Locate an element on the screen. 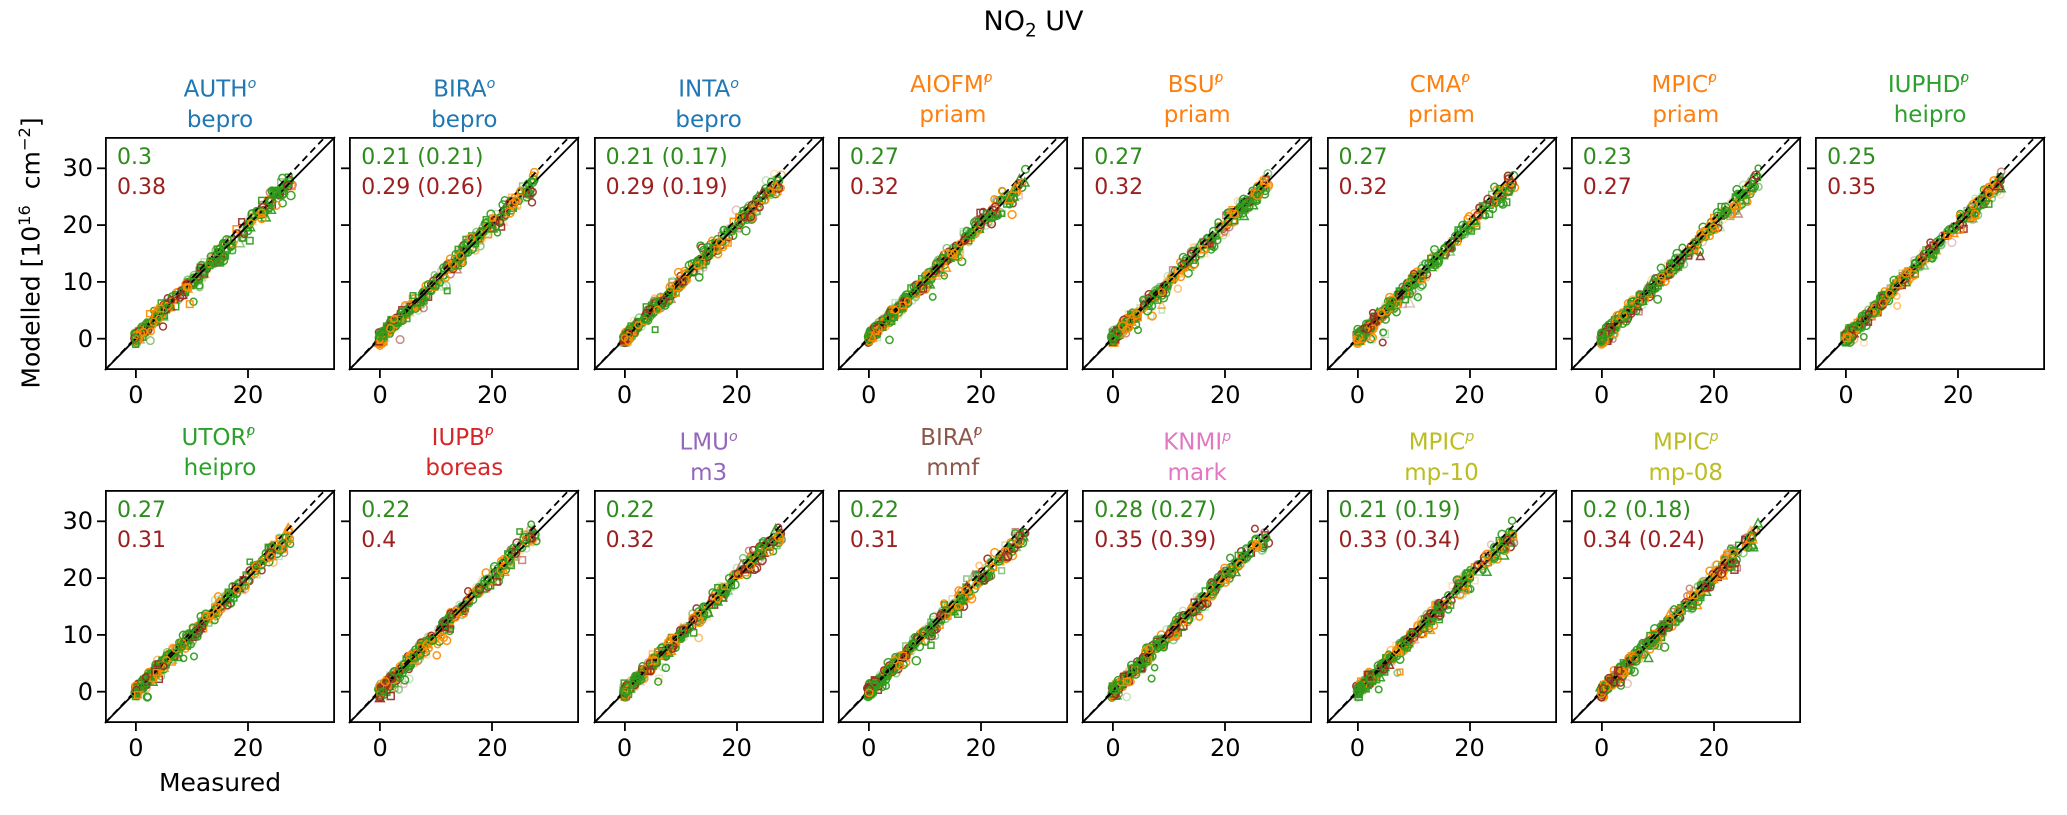 This screenshot has height=815, width=2067. panel-institution: BSU o l is located at coordinates (1195, 84).